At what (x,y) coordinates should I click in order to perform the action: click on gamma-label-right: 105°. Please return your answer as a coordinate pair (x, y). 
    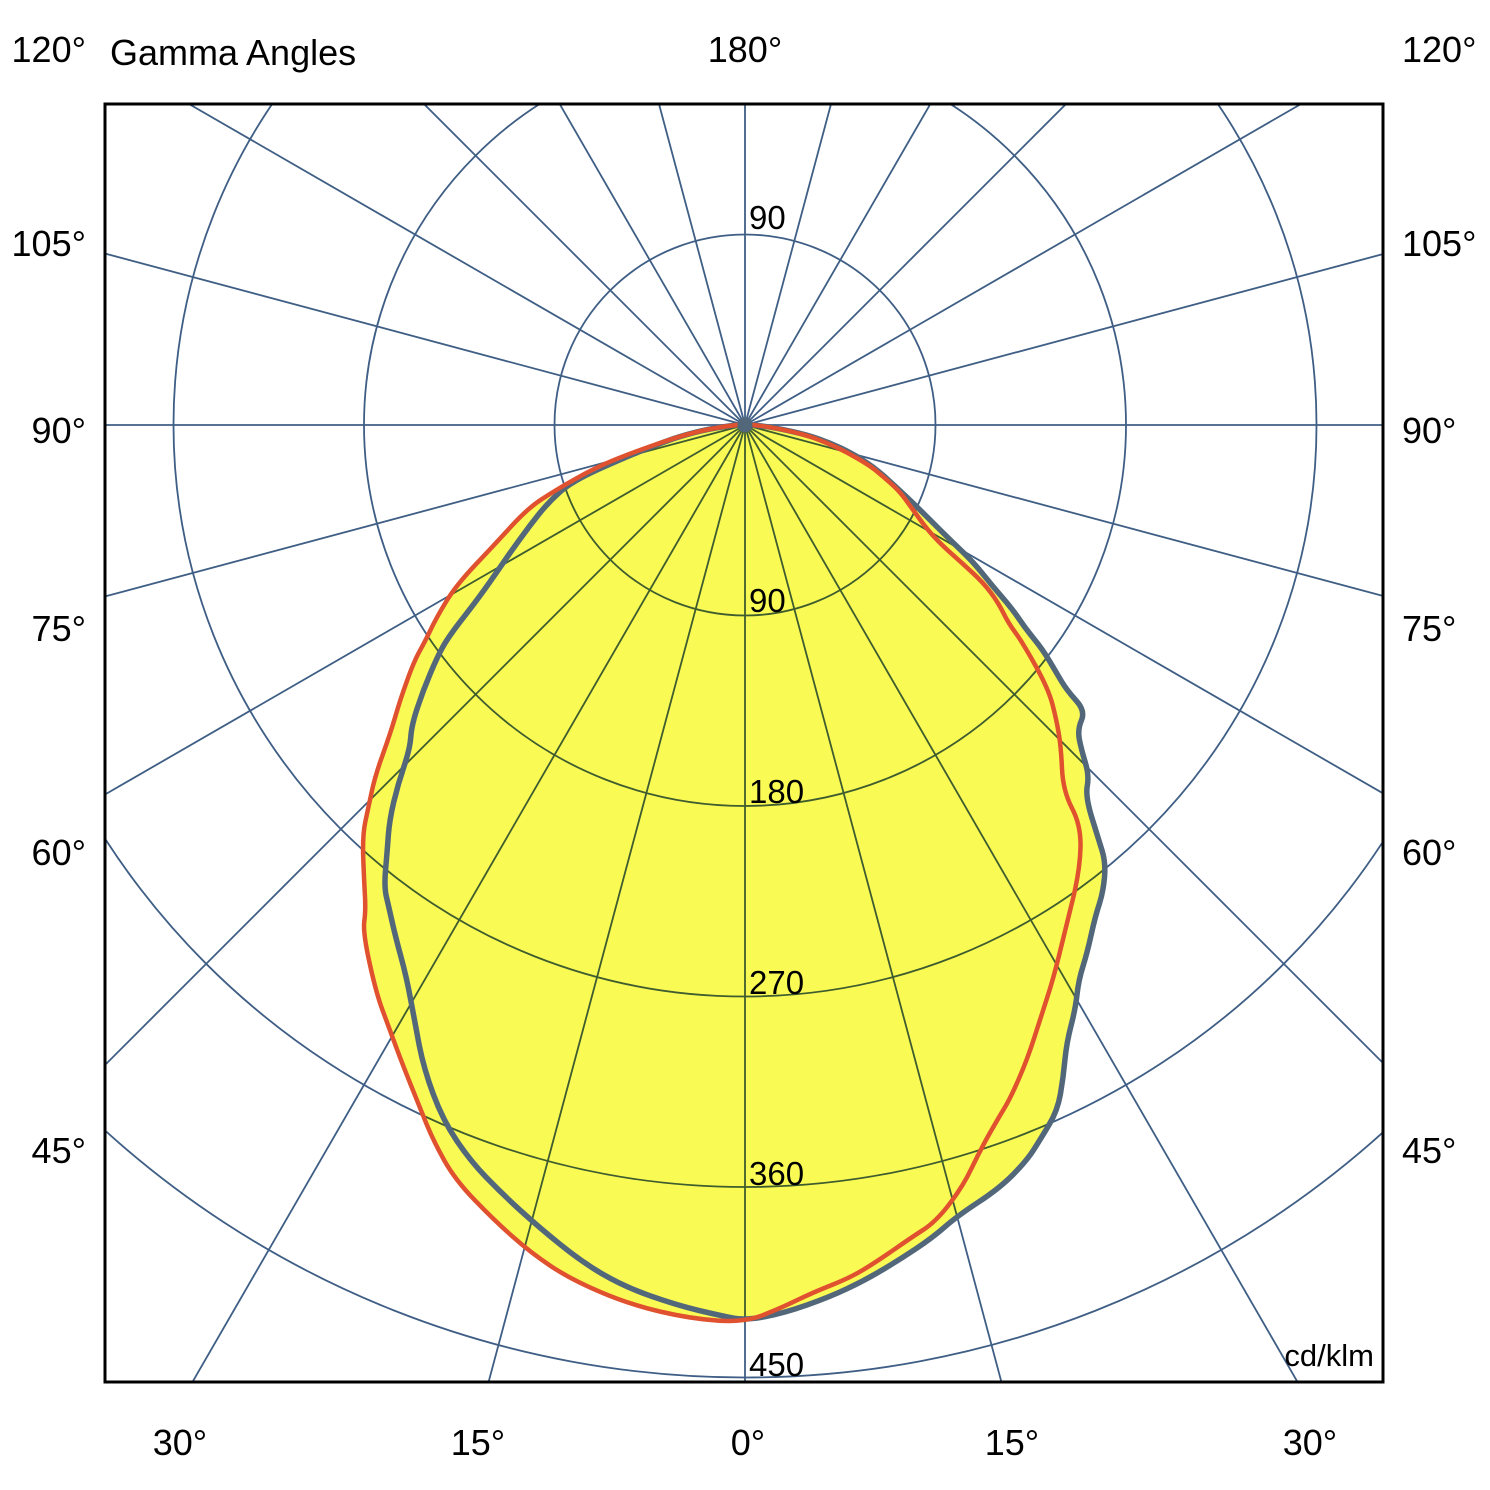
    Looking at the image, I should click on (1439, 243).